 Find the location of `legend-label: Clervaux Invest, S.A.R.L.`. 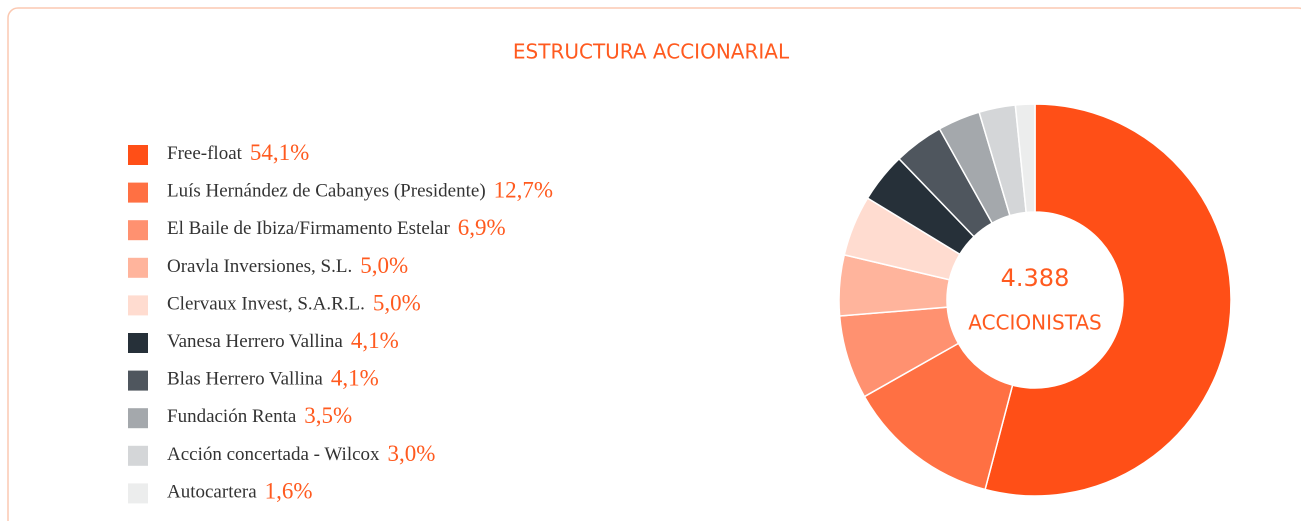

legend-label: Clervaux Invest, S.A.R.L. is located at coordinates (266, 304).